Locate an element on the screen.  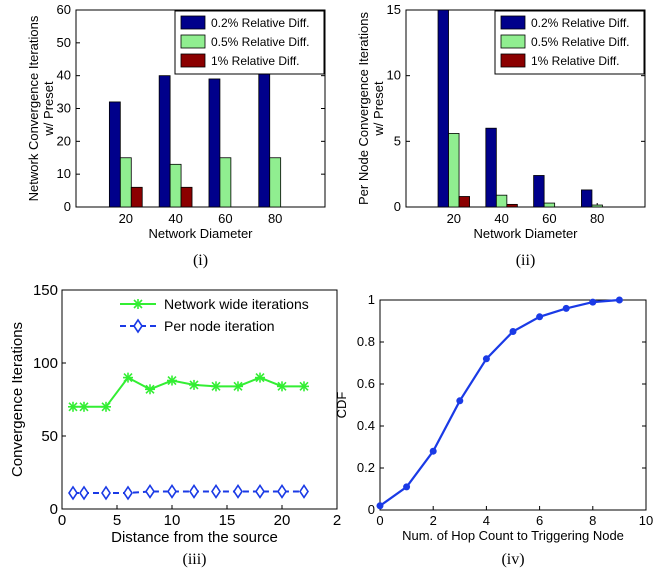
y-tick-label: 100 is located at coordinates (45, 363).